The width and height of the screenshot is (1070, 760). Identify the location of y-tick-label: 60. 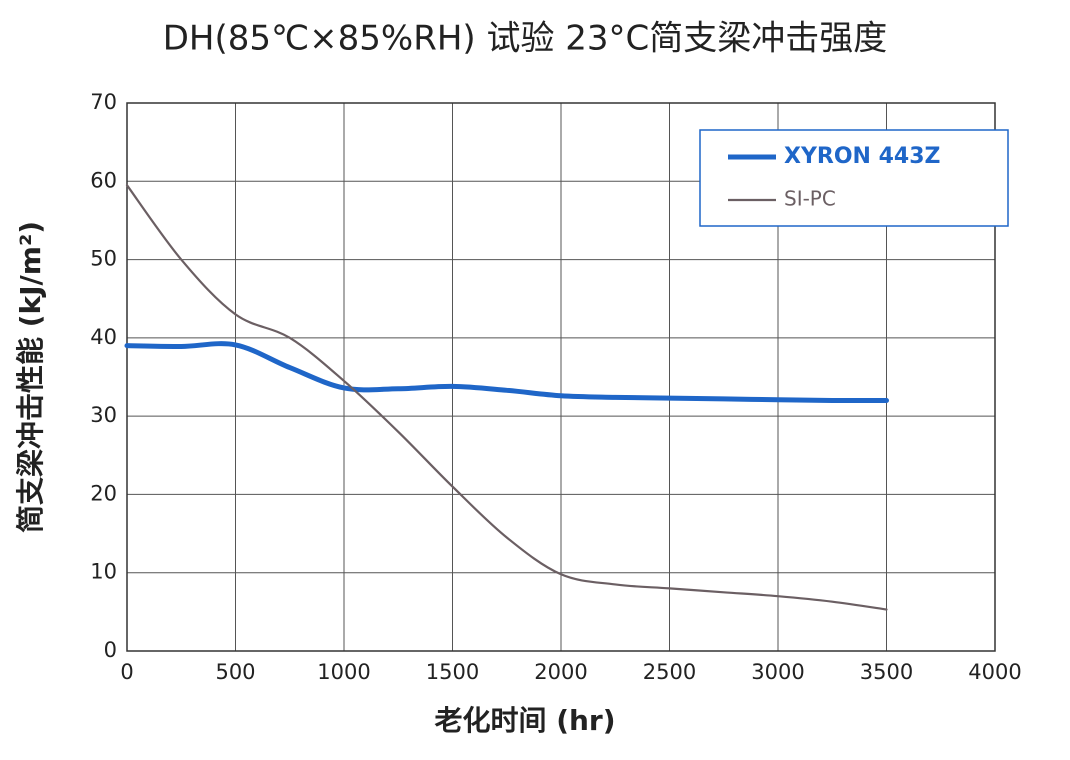
(103, 180).